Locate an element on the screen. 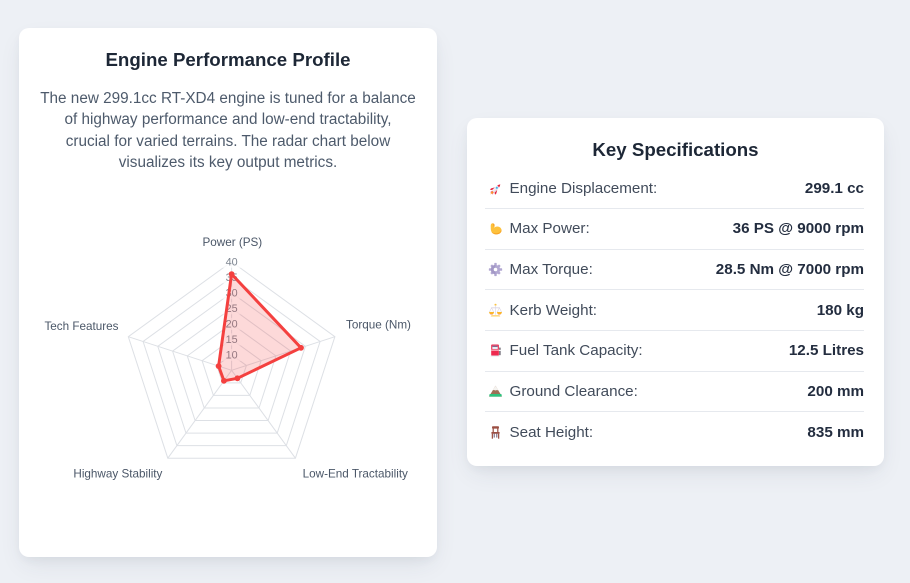 The height and width of the screenshot is (583, 910). svg-text: 15 is located at coordinates (232, 340).